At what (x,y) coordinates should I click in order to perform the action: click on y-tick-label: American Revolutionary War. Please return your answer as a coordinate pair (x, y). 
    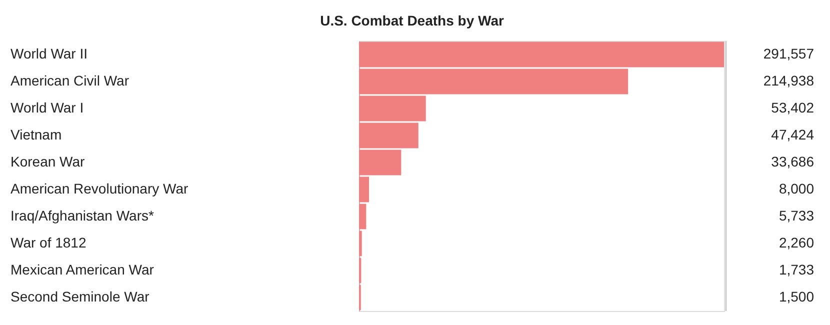
    Looking at the image, I should click on (99, 188).